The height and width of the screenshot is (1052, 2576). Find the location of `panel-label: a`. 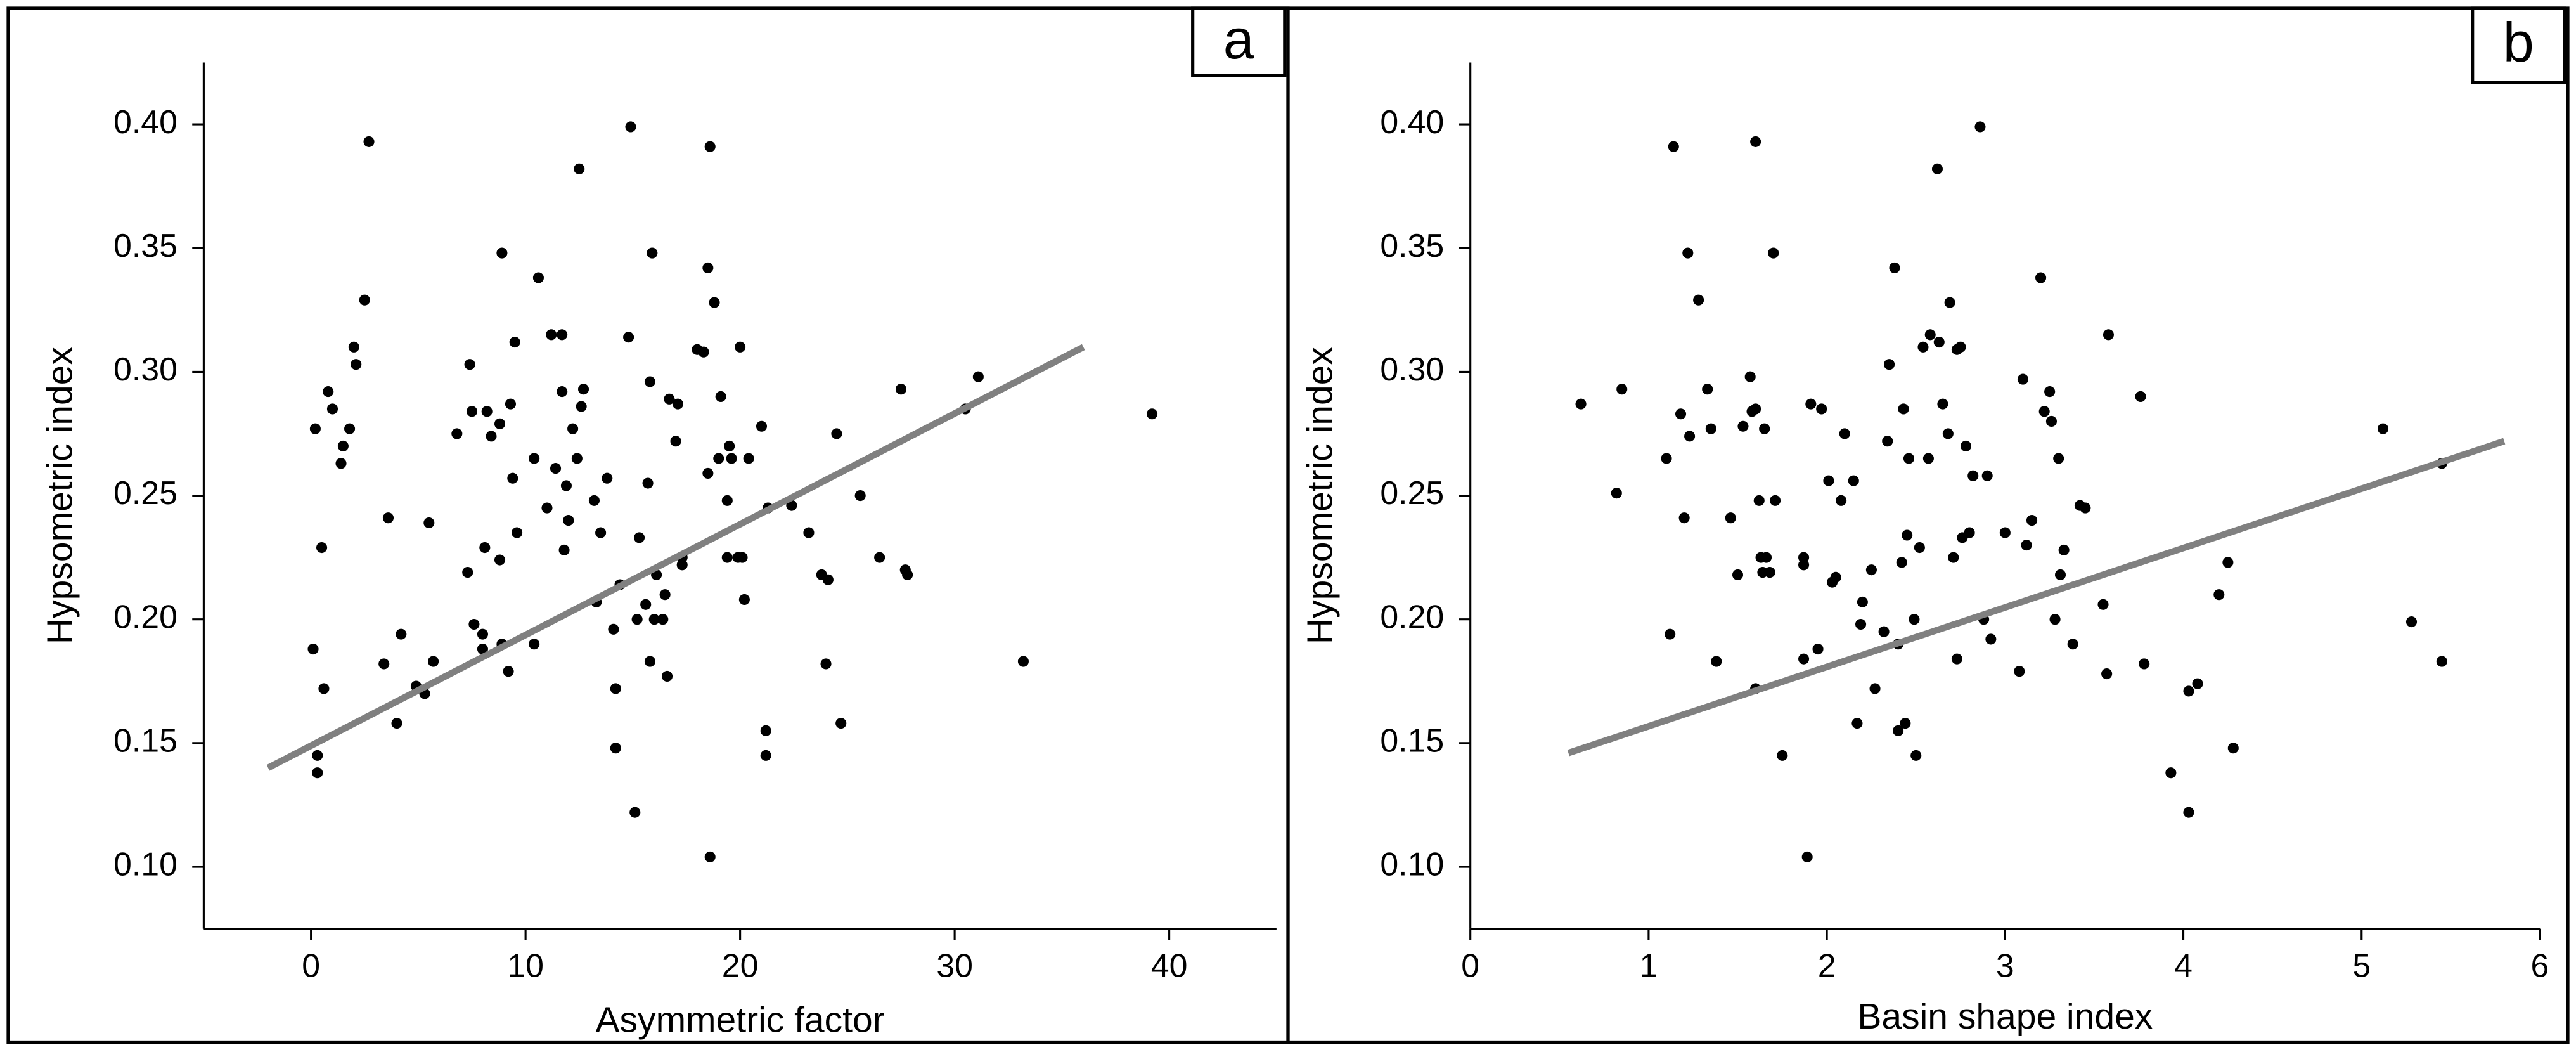

panel-label: a is located at coordinates (1238, 39).